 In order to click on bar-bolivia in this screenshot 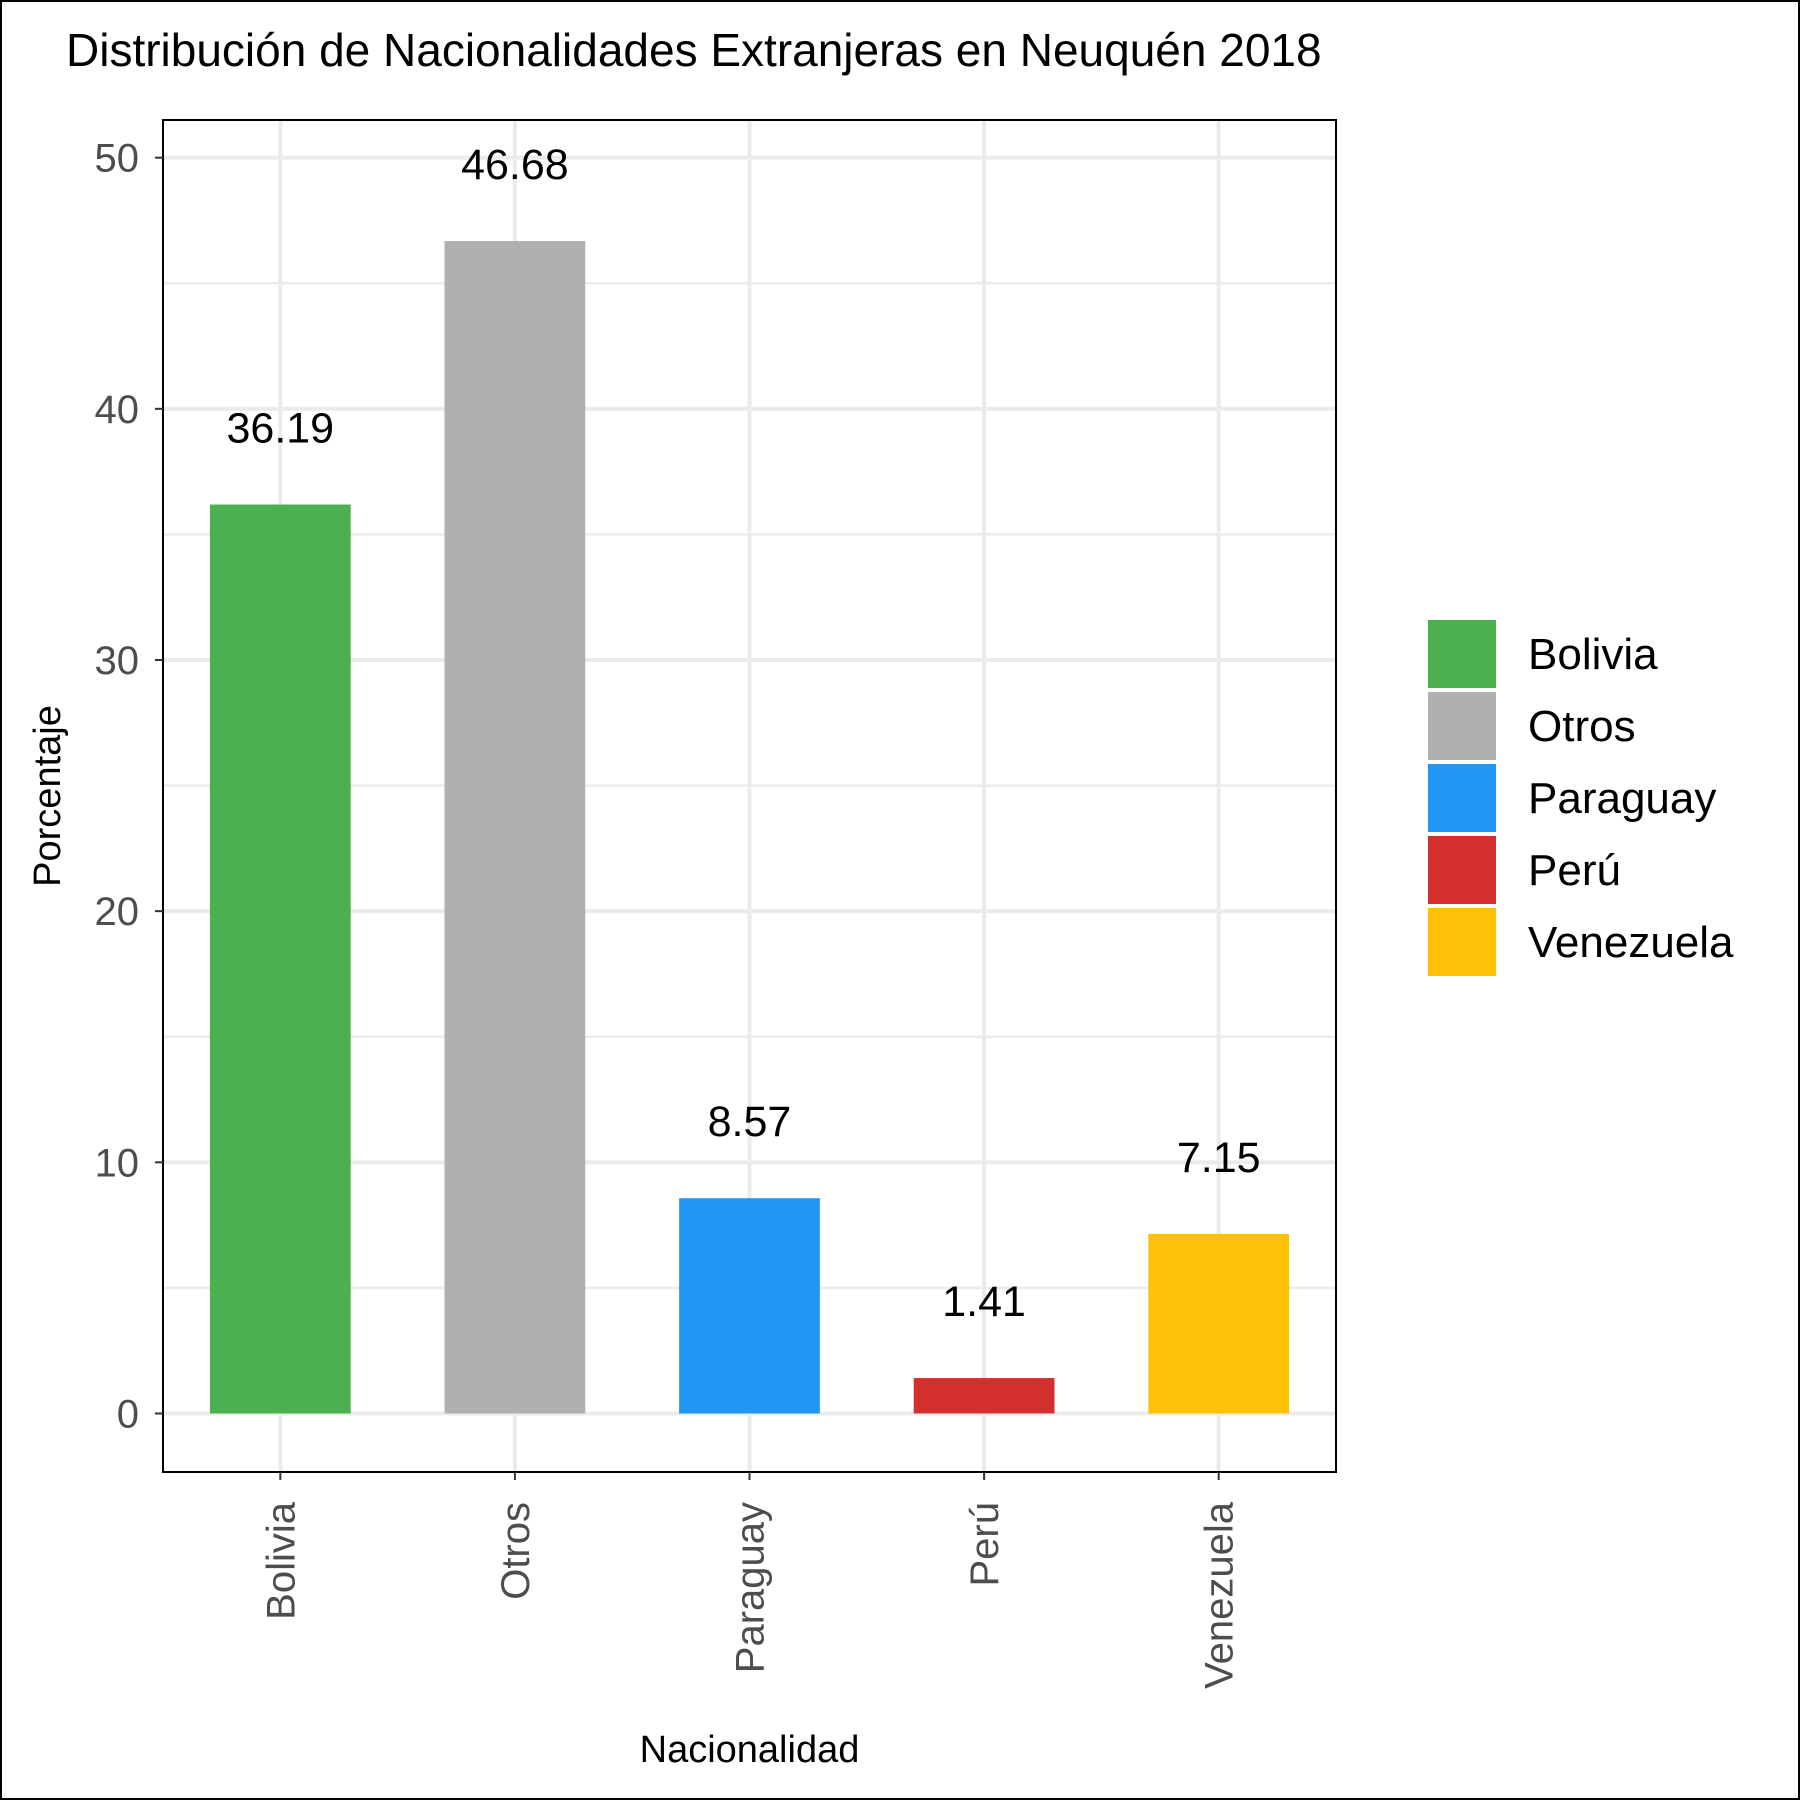, I will do `click(280, 959)`.